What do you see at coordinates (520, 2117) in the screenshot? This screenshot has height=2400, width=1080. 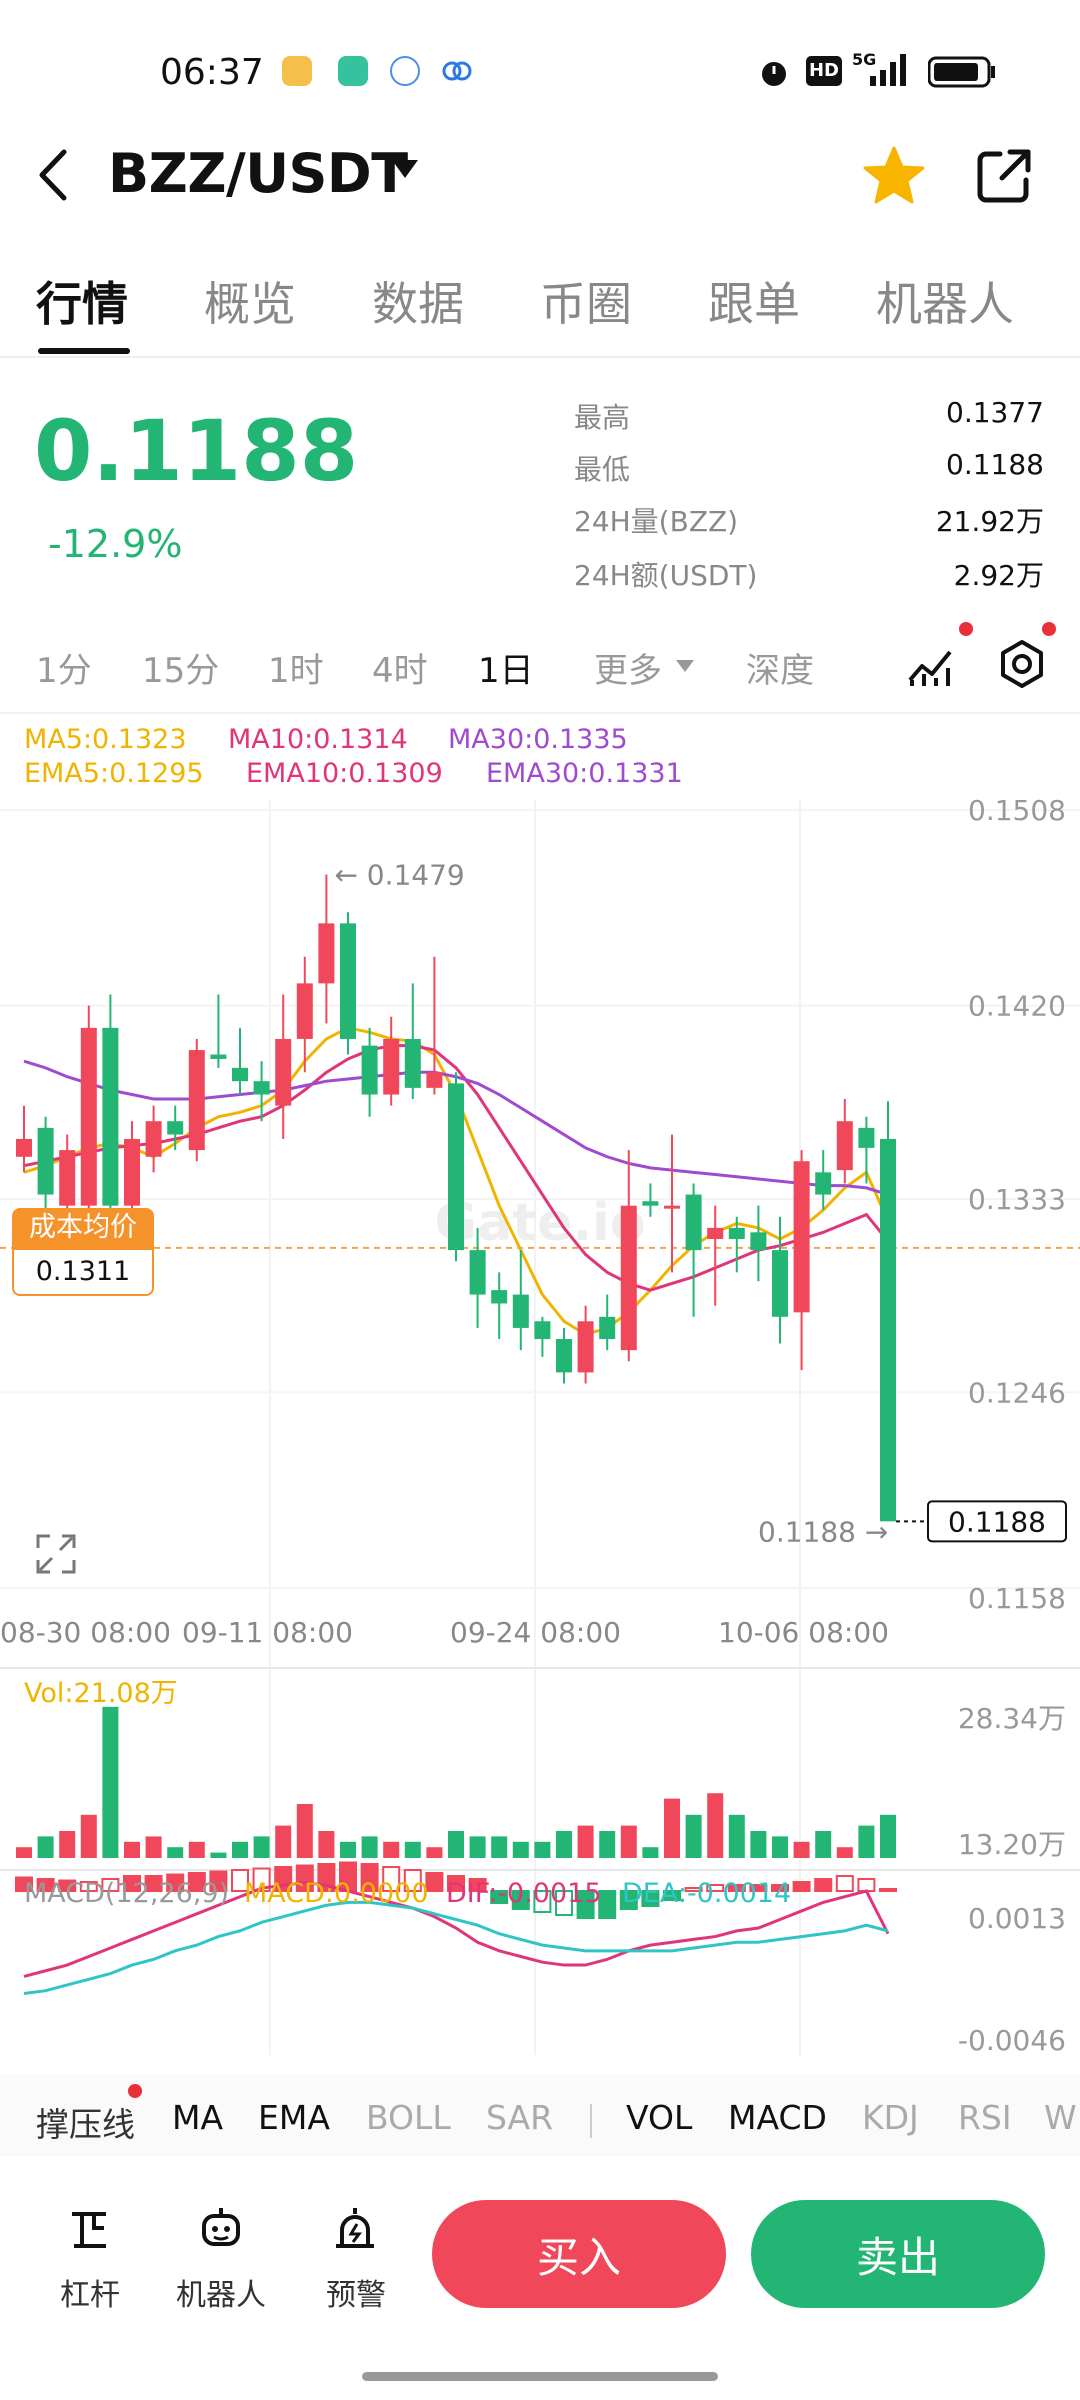 I see `indicator-tab-sar: SAR` at bounding box center [520, 2117].